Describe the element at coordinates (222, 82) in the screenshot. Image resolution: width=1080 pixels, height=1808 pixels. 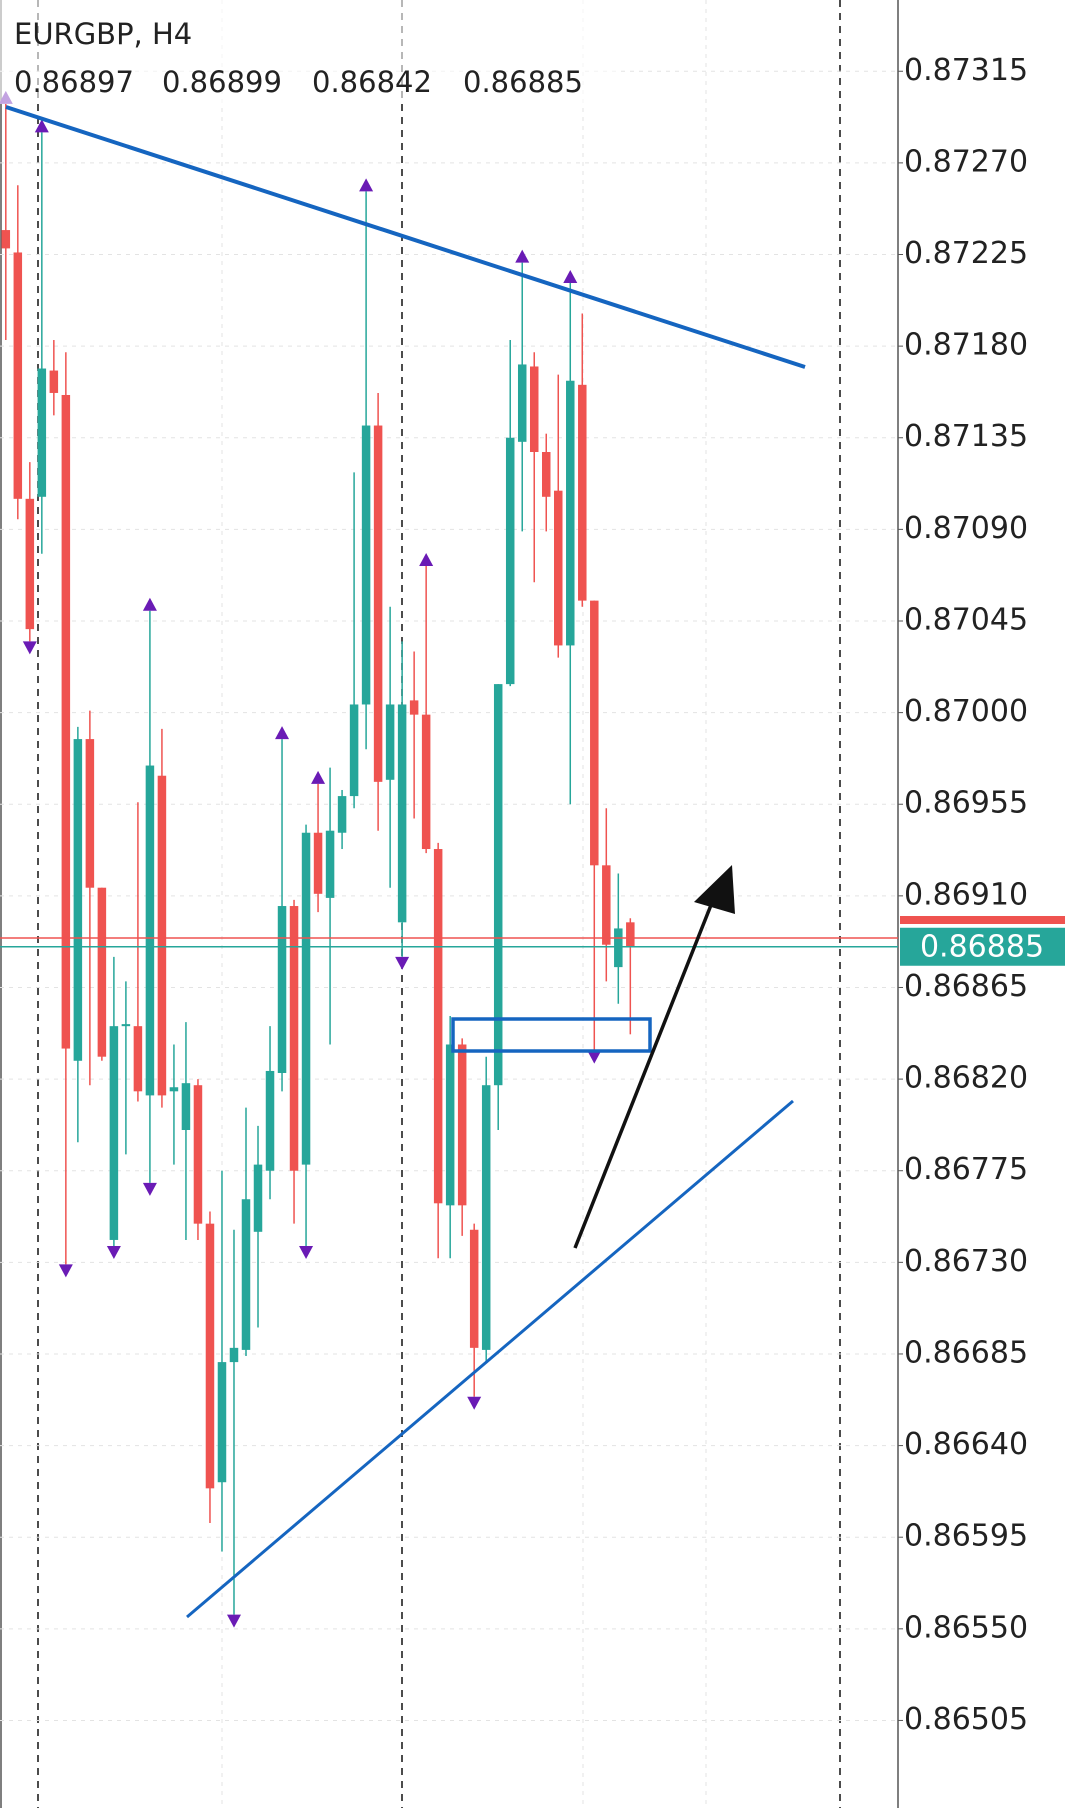
I see `header-high: 0.86899` at that location.